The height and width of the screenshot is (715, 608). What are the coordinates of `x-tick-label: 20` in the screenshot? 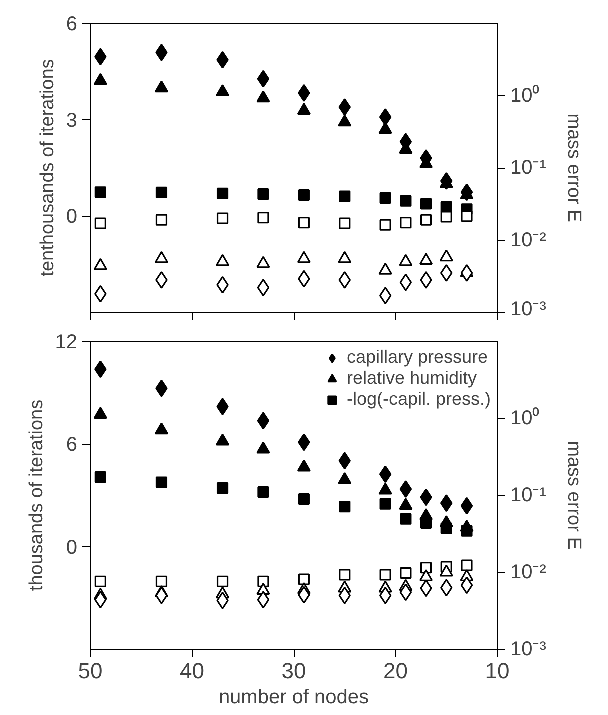 It's located at (396, 671).